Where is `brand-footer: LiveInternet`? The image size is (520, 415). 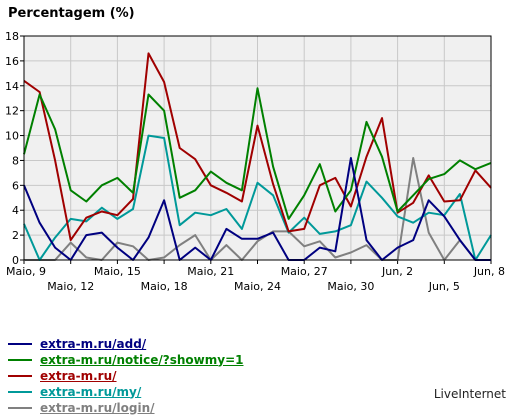 brand-footer: LiveInternet is located at coordinates (469, 394).